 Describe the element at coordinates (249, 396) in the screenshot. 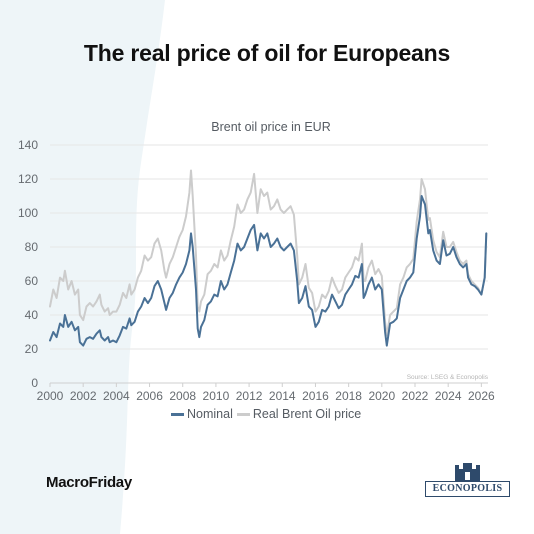

I see `x-tick-label: 2012` at that location.